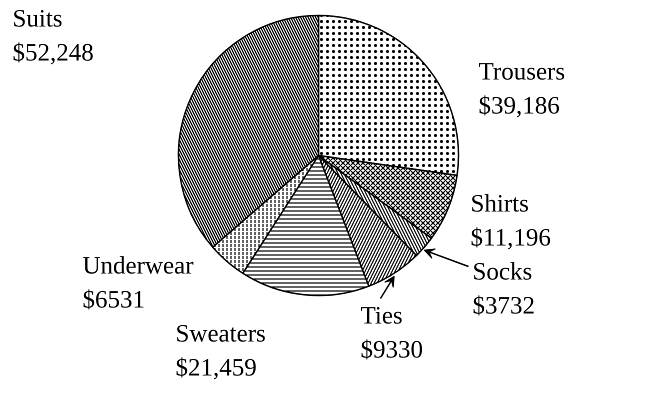  I want to click on slice-label: Ties, so click(381, 316).